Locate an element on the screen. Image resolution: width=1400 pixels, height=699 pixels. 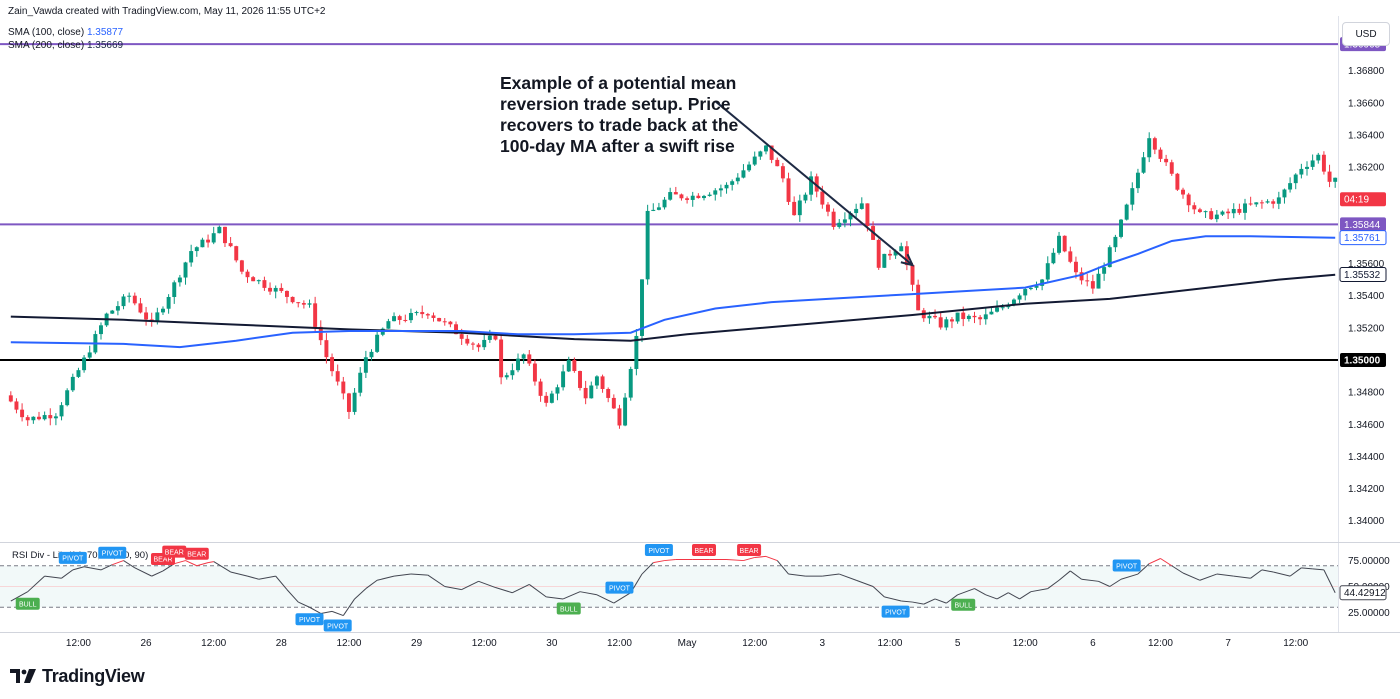
annotation-arrow-line is located at coordinates (814, 183).